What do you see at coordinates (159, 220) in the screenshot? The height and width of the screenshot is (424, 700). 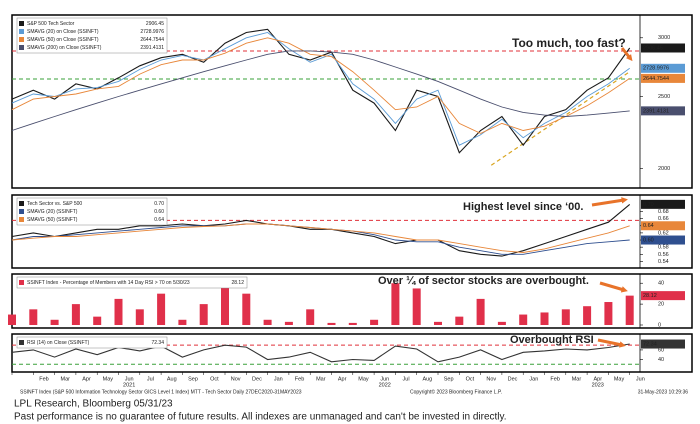 I see `legend-value: 0.64` at bounding box center [159, 220].